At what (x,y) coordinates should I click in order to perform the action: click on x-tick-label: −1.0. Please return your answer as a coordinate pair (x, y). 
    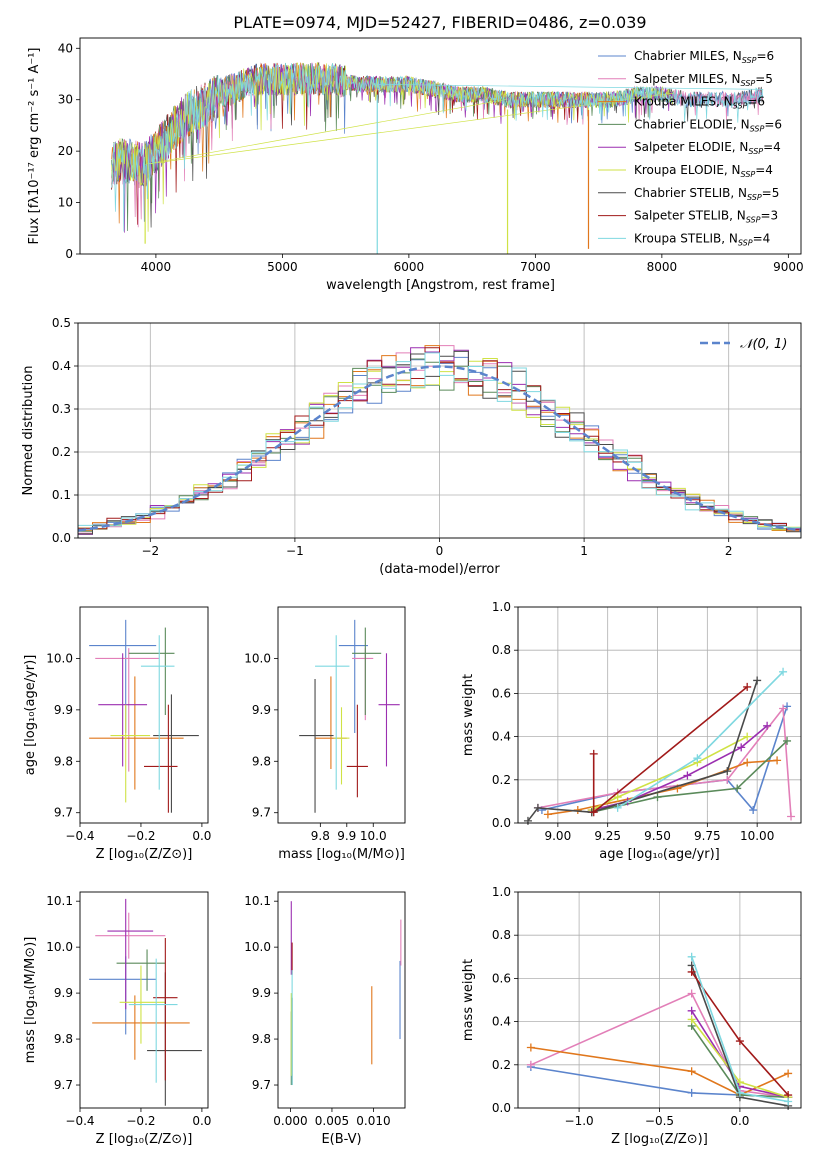
    Looking at the image, I should click on (579, 1121).